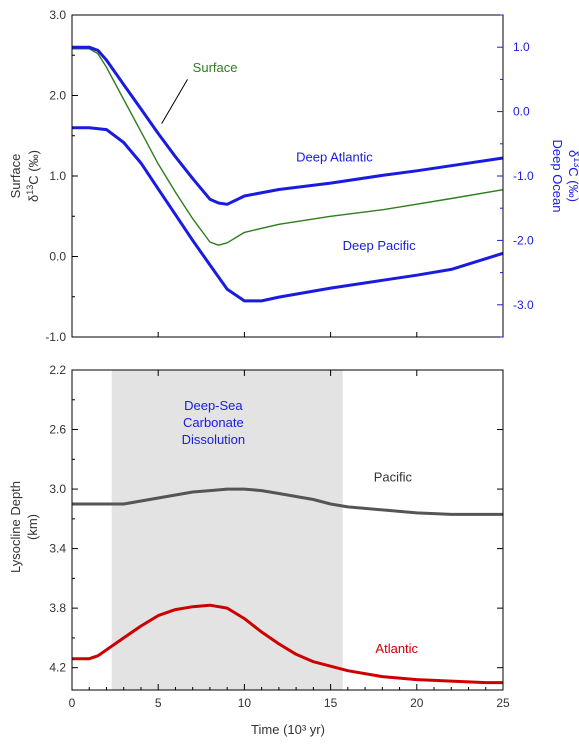  I want to click on shade-label-line: Dissolution, so click(214, 439).